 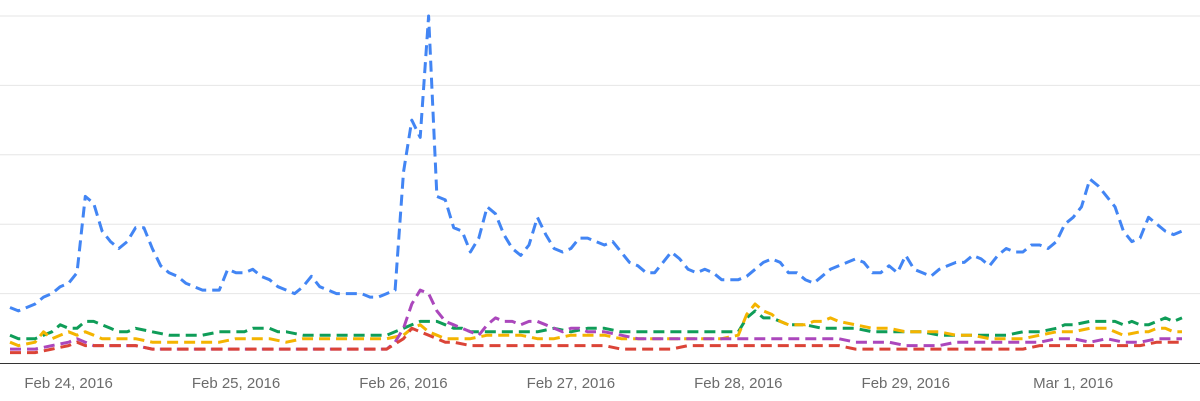 I want to click on x-tick-label: Feb 26, 2016, so click(x=403, y=383).